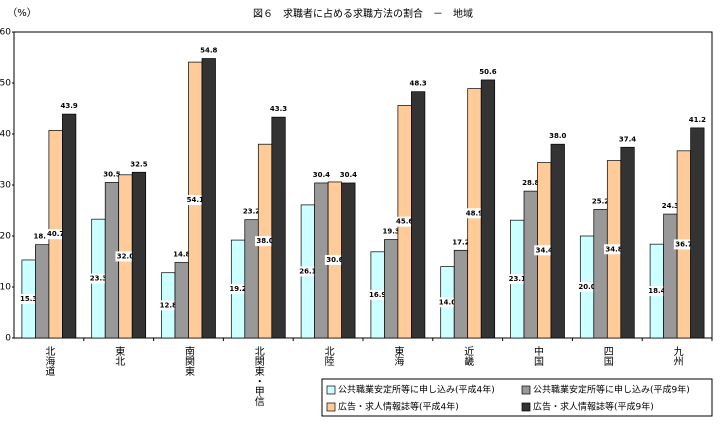  I want to click on value-label: 17.2, so click(460, 242).